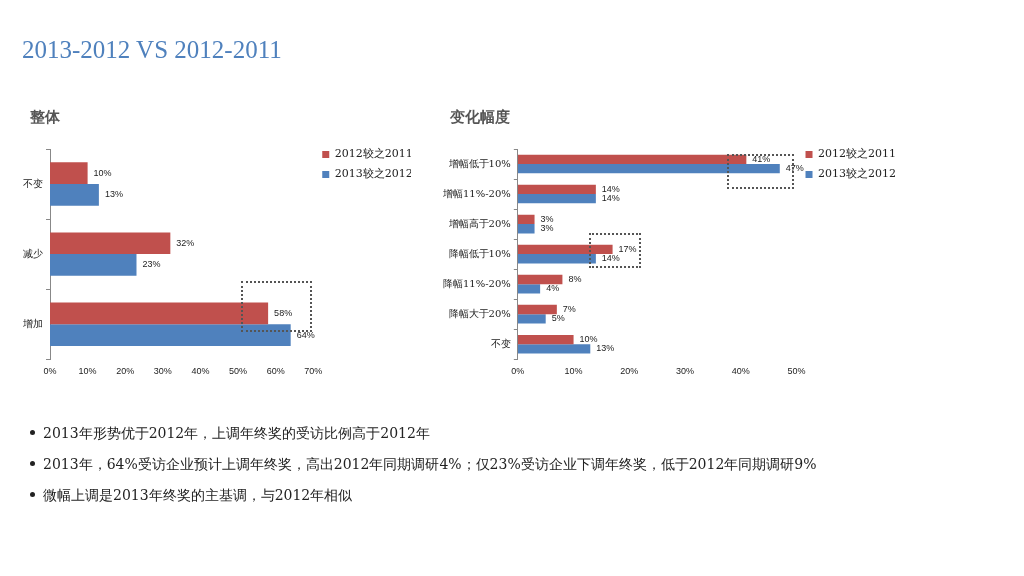 This screenshot has width=1024, height=576. What do you see at coordinates (553, 288) in the screenshot?
I see `data-label: 4%` at bounding box center [553, 288].